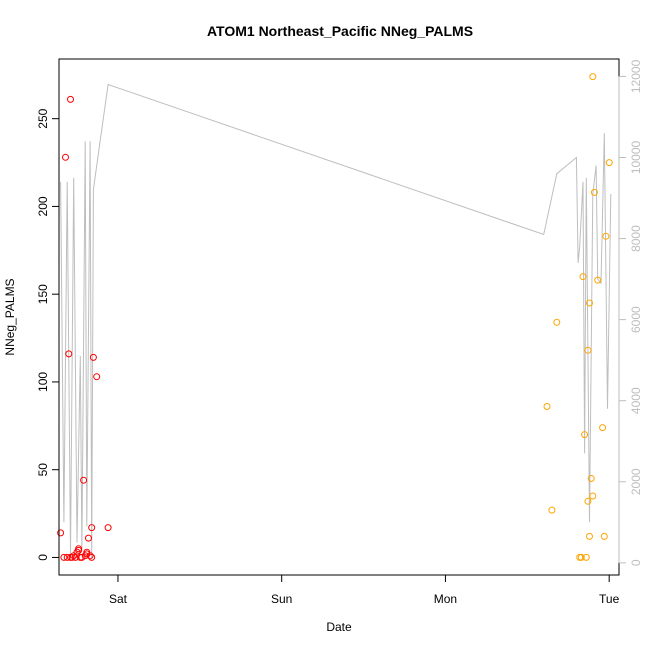 The image size is (650, 650). What do you see at coordinates (340, 31) in the screenshot?
I see `chart-title: ATOM1 Northeast_Pacific NNeg_PALMS` at bounding box center [340, 31].